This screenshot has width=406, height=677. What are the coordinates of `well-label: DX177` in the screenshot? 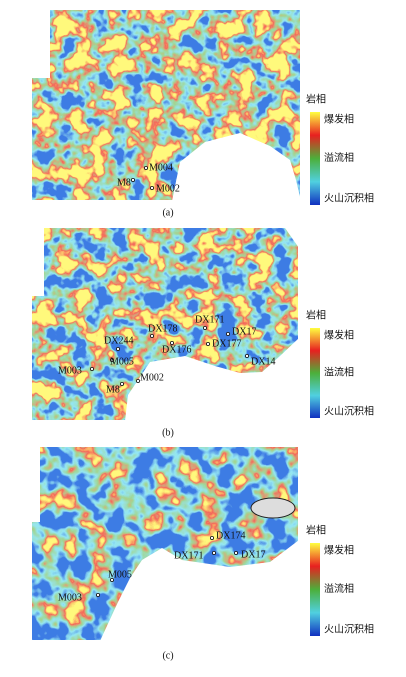 It's located at (226, 343).